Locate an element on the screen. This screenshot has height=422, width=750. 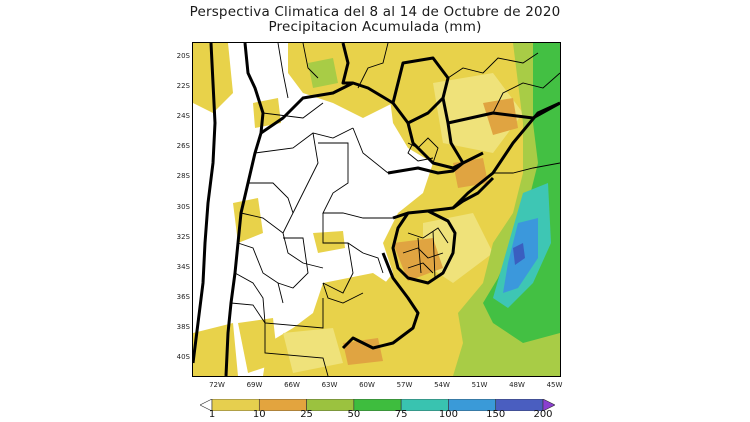
lon-label: 60W is located at coordinates (367, 385).